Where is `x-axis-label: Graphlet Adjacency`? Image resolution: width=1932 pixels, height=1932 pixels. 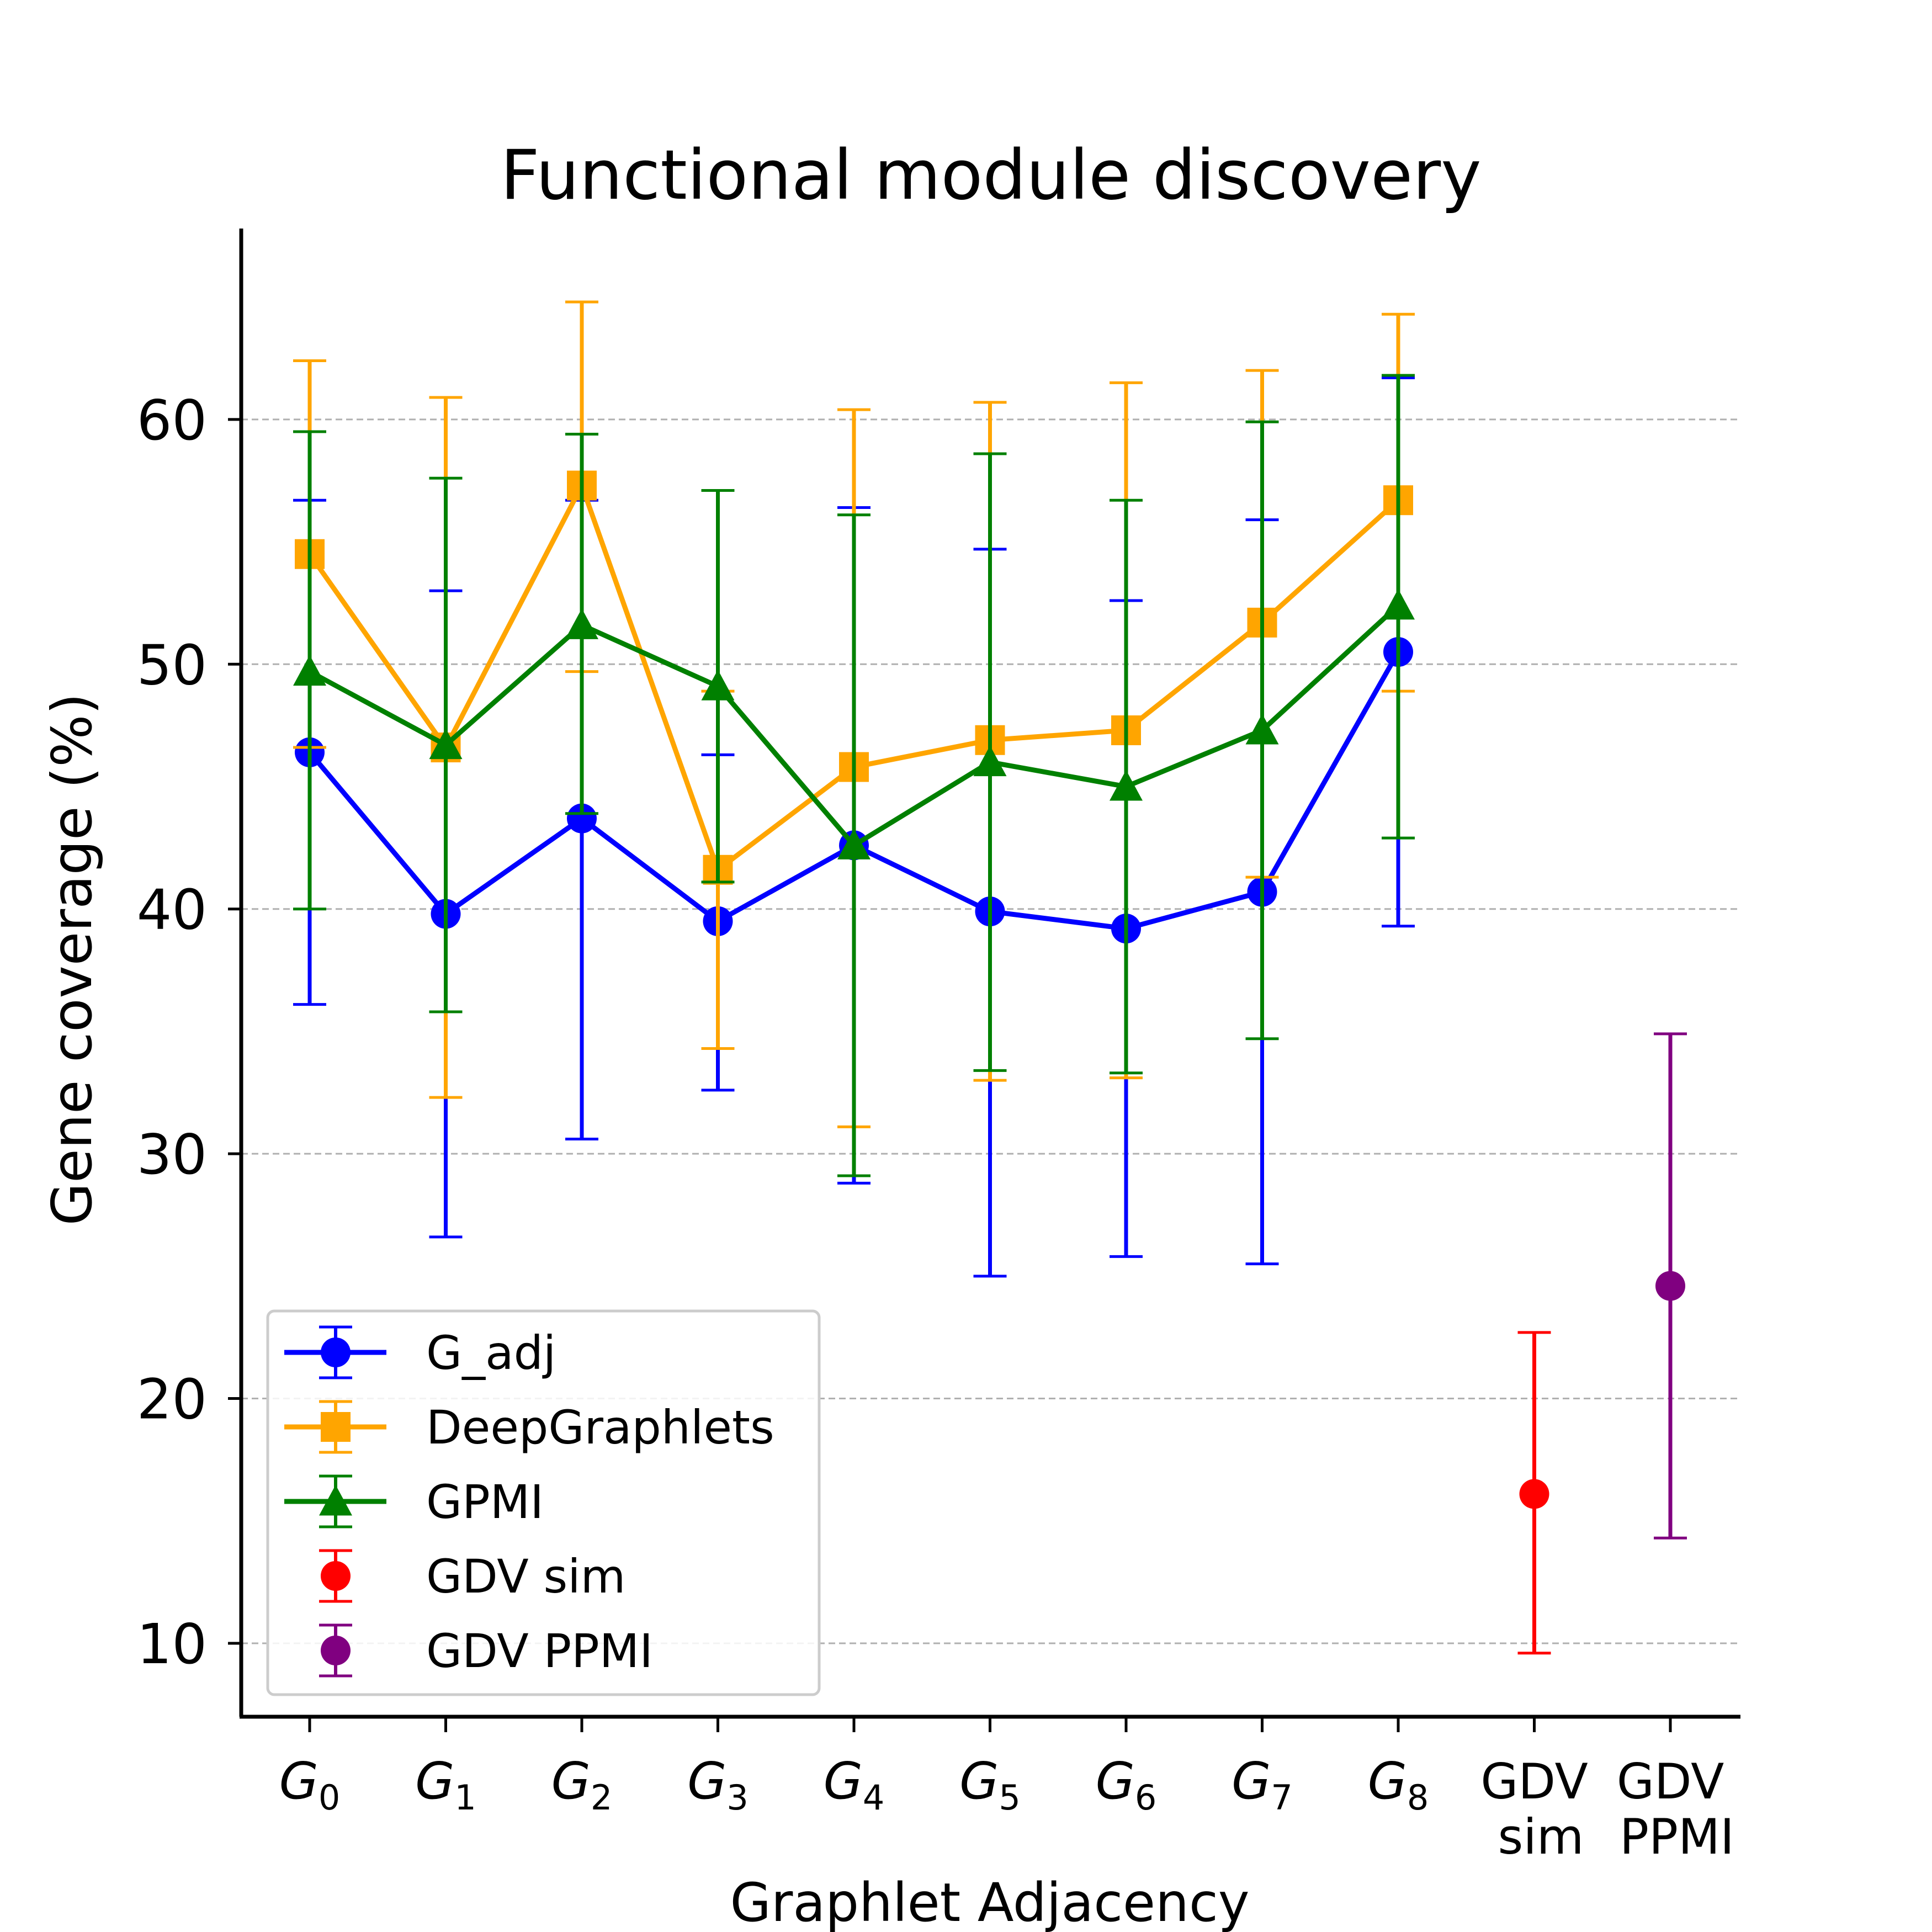
x-axis-label: Graphlet Adjacency is located at coordinates (990, 1902).